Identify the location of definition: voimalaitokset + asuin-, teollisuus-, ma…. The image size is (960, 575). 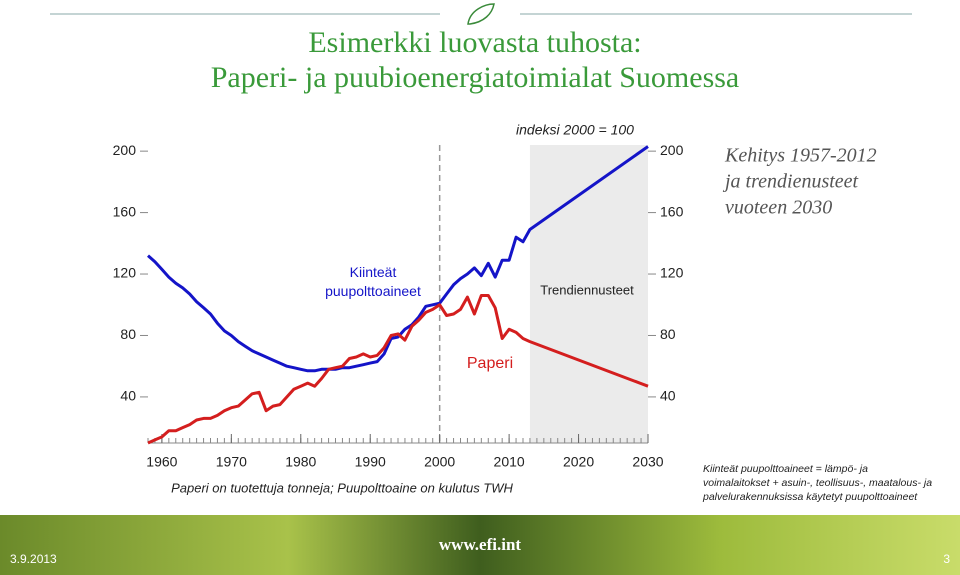
(817, 483).